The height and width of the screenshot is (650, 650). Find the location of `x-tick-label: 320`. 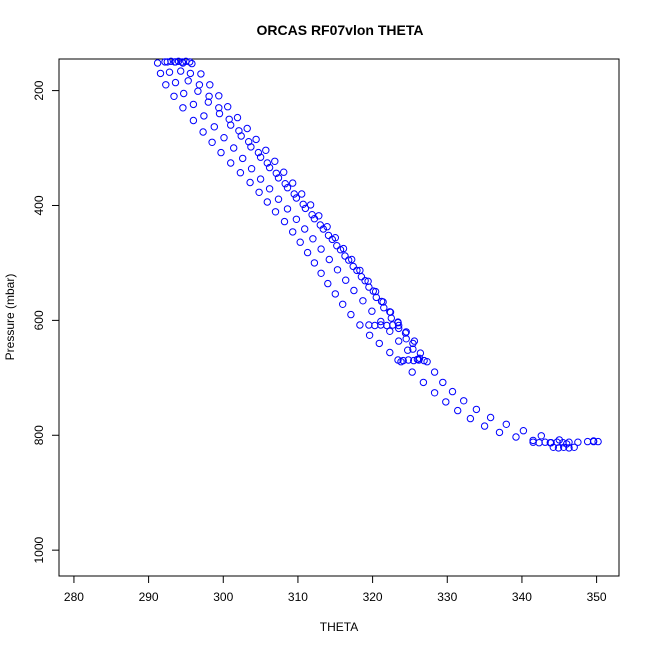

x-tick-label: 320 is located at coordinates (373, 597).